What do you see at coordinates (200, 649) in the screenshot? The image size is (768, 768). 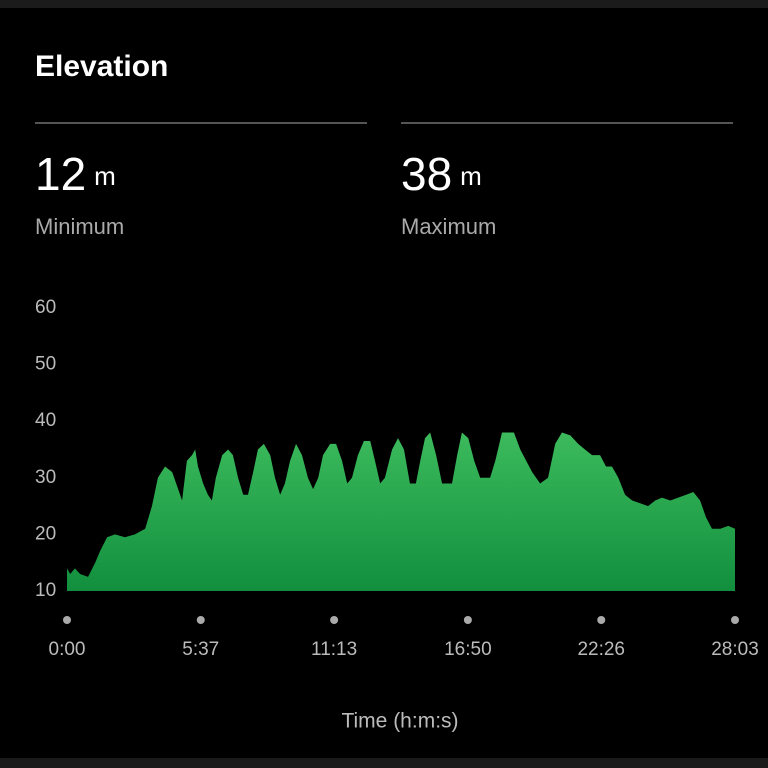 I see `x-tick-label: 5:37` at bounding box center [200, 649].